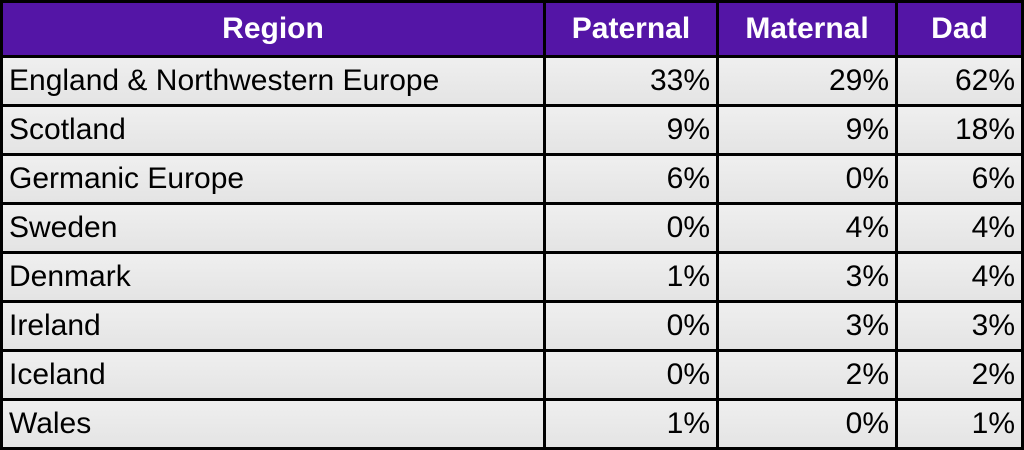 The width and height of the screenshot is (1024, 450). Describe the element at coordinates (273, 228) in the screenshot. I see `region-cell: Sweden` at that location.